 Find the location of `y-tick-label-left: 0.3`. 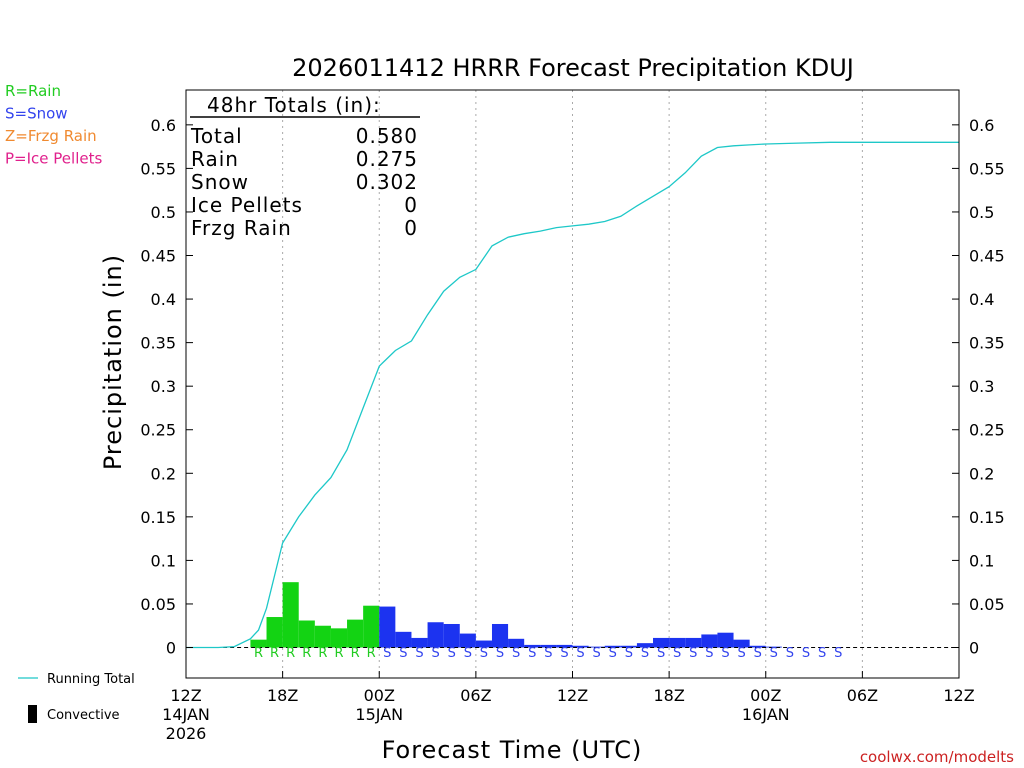

y-tick-label-left: 0.3 is located at coordinates (163, 386).